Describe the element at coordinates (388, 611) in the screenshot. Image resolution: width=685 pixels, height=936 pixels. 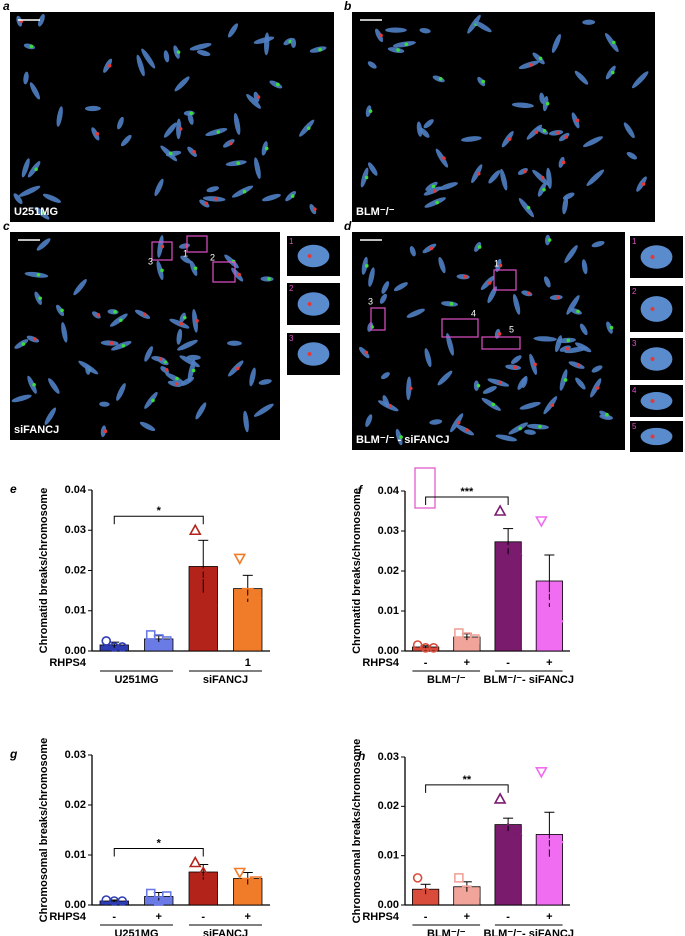
I see `y-tick-label: 0.01` at that location.